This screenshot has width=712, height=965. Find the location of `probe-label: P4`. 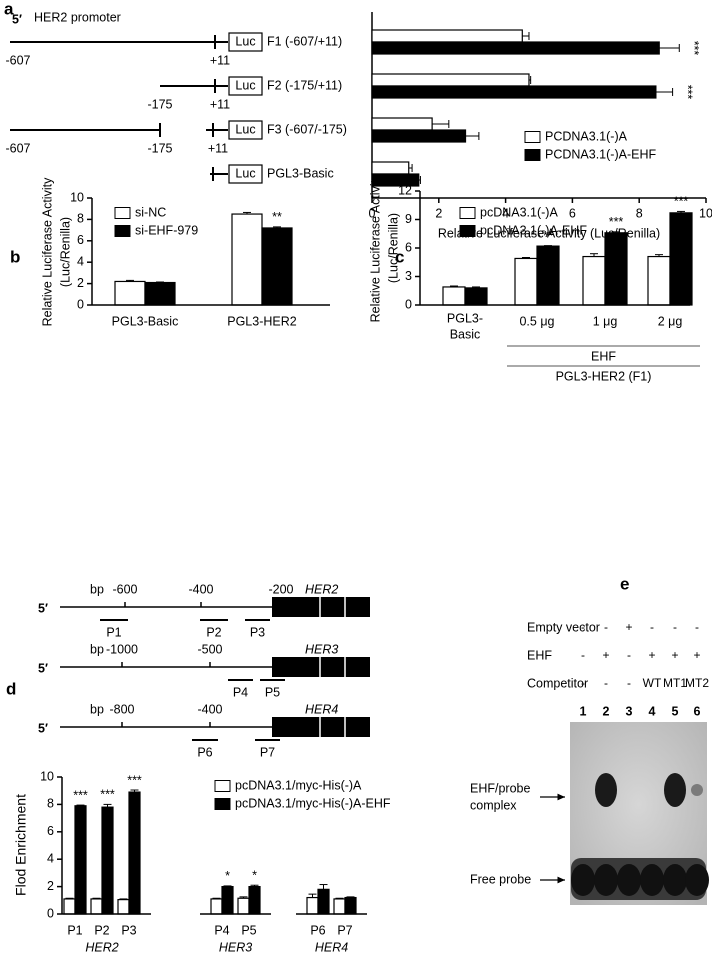

probe-label: P4 is located at coordinates (240, 692).